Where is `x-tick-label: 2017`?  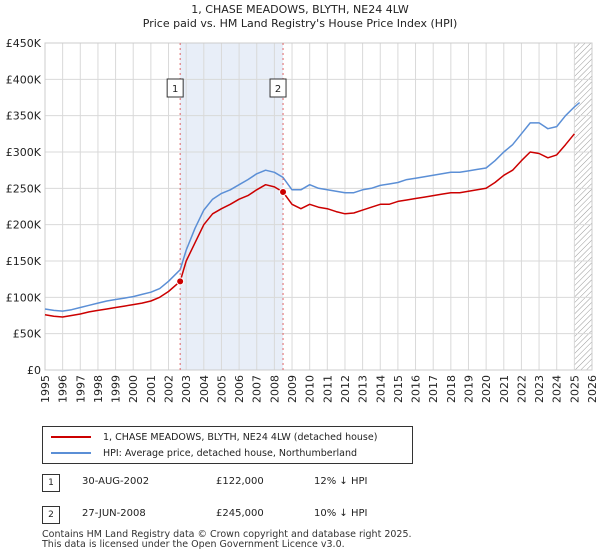 x-tick-label: 2017 is located at coordinates (433, 389).